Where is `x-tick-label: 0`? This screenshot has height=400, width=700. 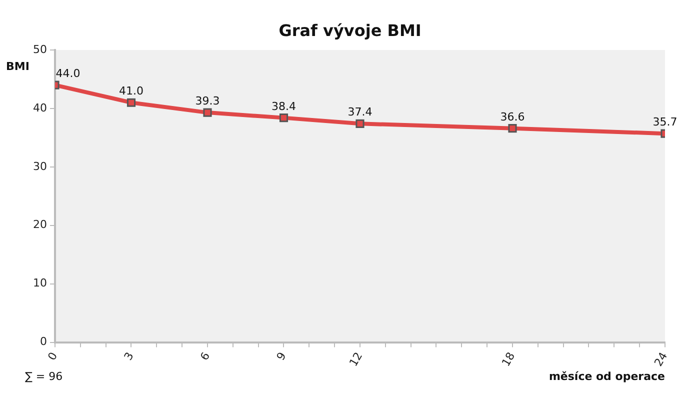
x-tick-label: 0 is located at coordinates (52, 356).